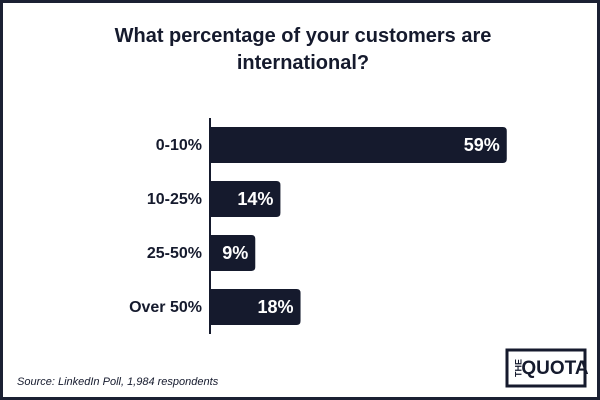 The image size is (600, 400). What do you see at coordinates (174, 253) in the screenshot?
I see `category-label: 25-50%` at bounding box center [174, 253].